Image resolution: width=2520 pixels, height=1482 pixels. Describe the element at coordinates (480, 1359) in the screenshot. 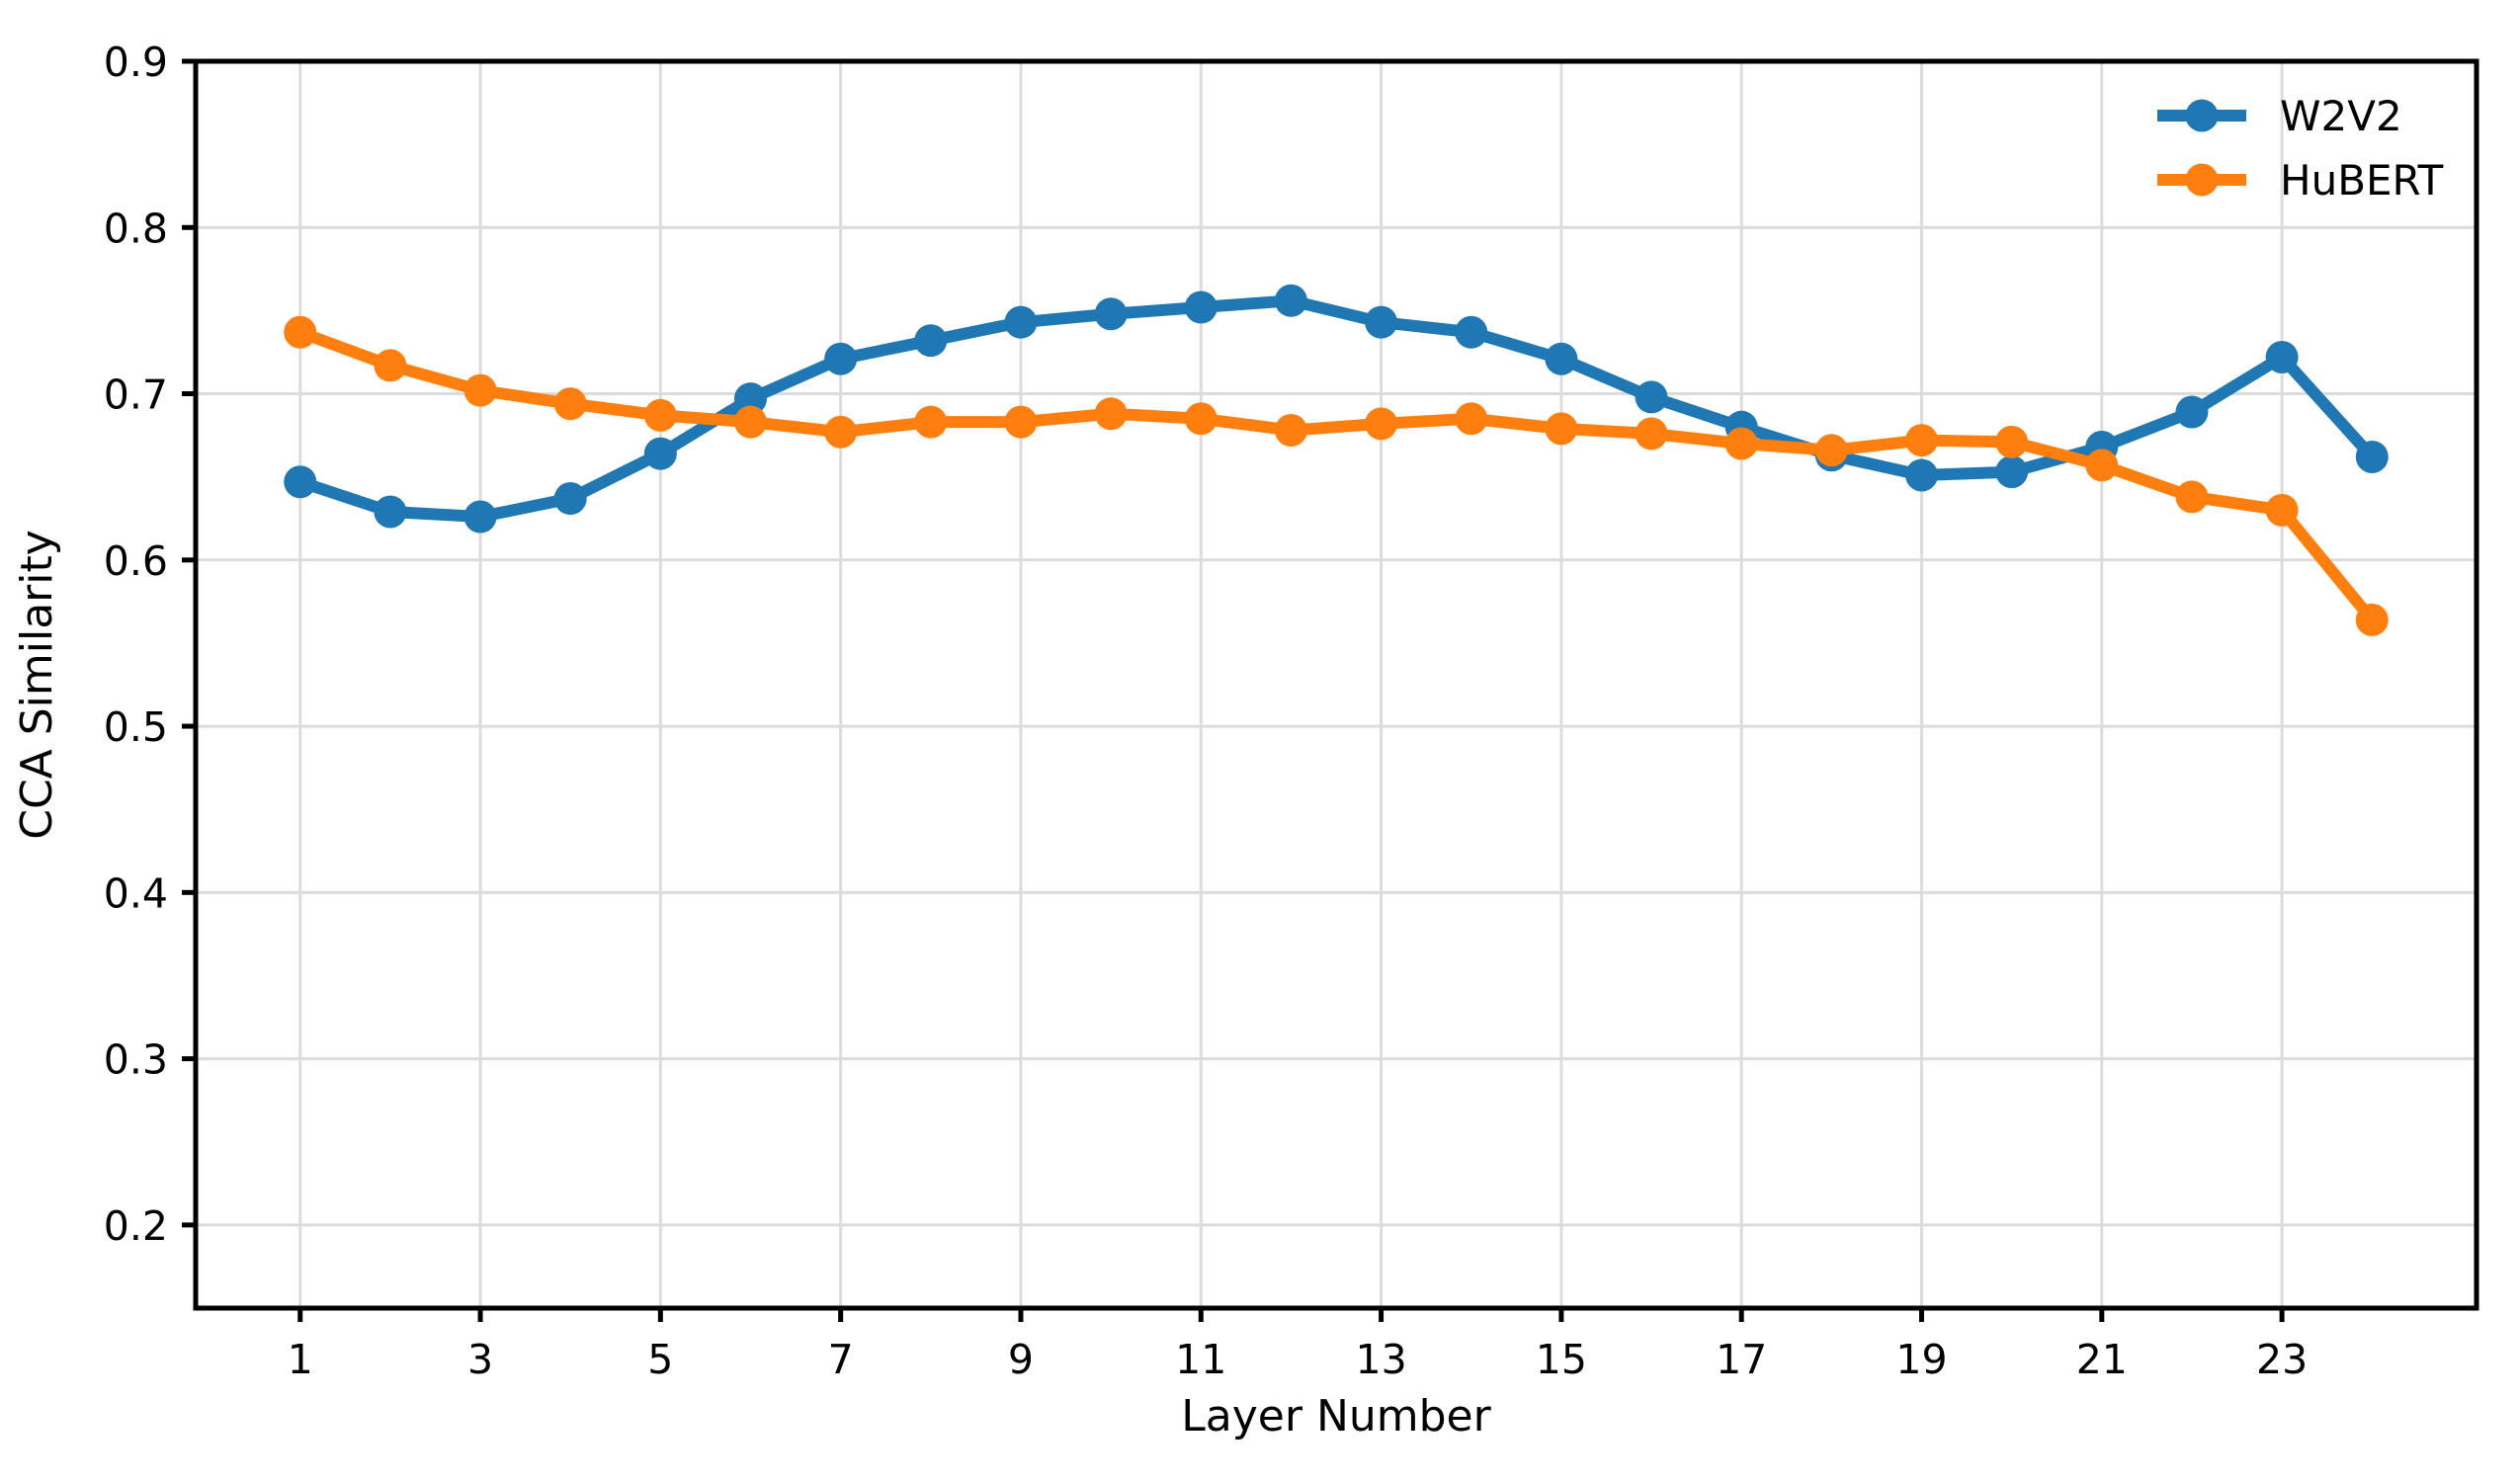

I see `x-tick-label-3: 3` at that location.